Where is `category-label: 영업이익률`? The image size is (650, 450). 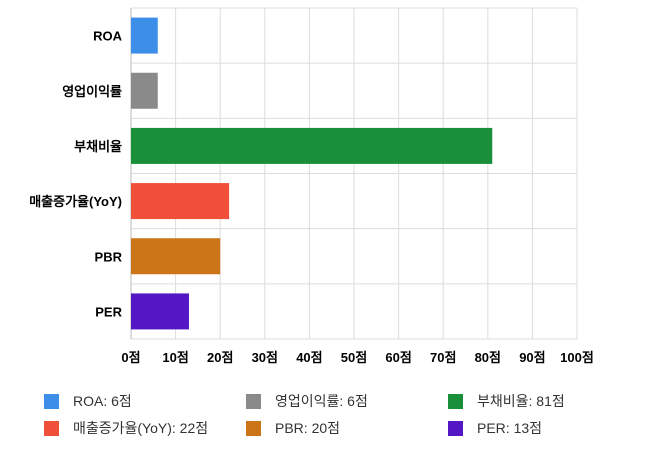 category-label: 영업이익률 is located at coordinates (92, 91).